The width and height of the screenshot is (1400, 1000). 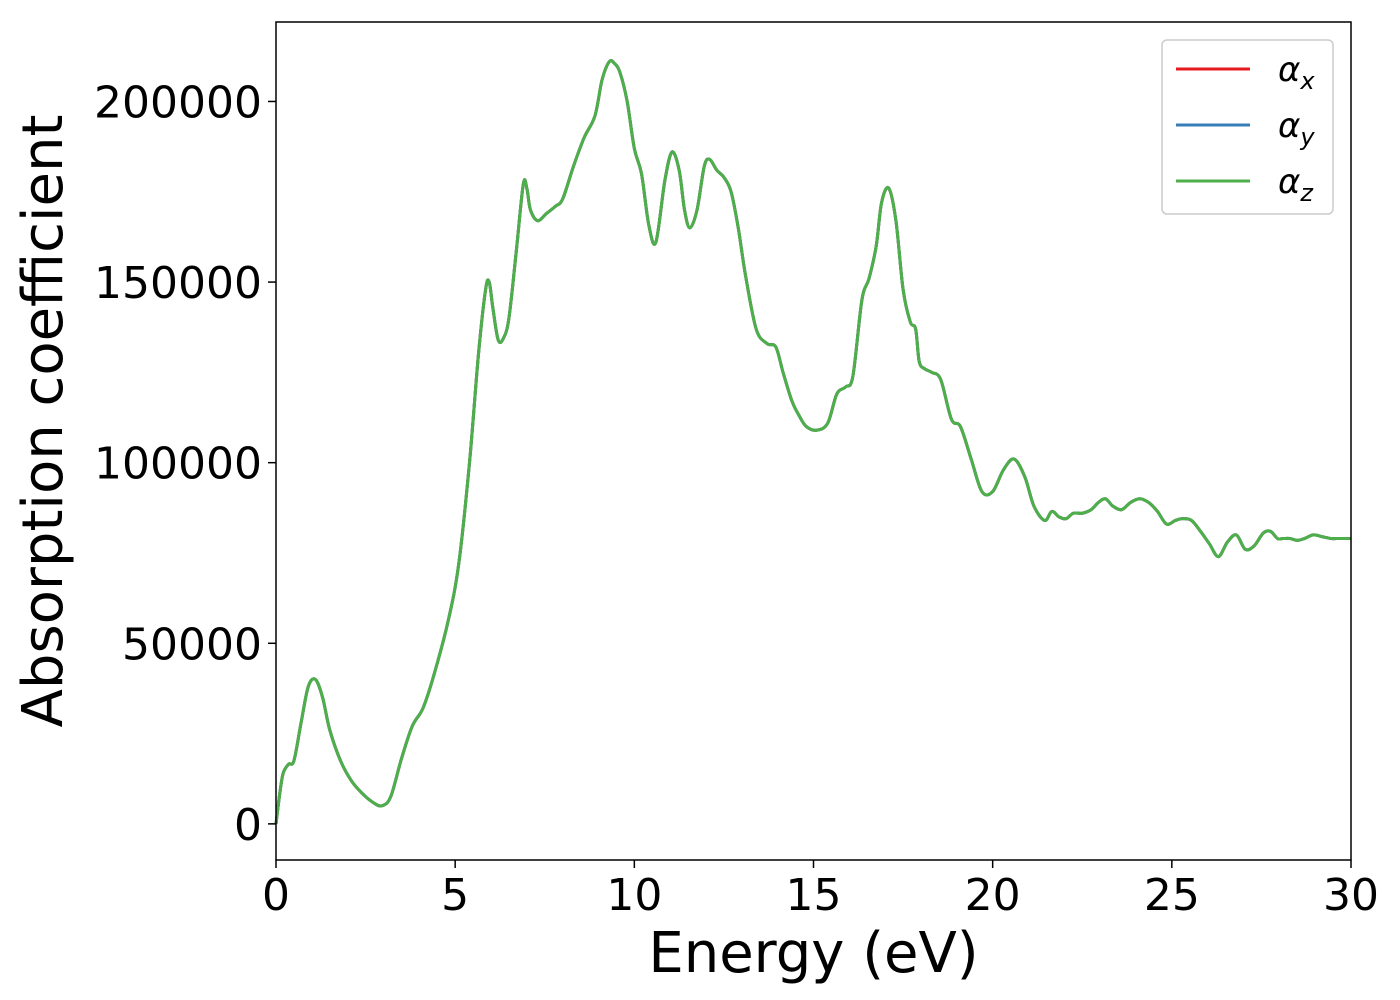 What do you see at coordinates (1296, 72) in the screenshot?
I see `legend-entry-label: αx` at bounding box center [1296, 72].